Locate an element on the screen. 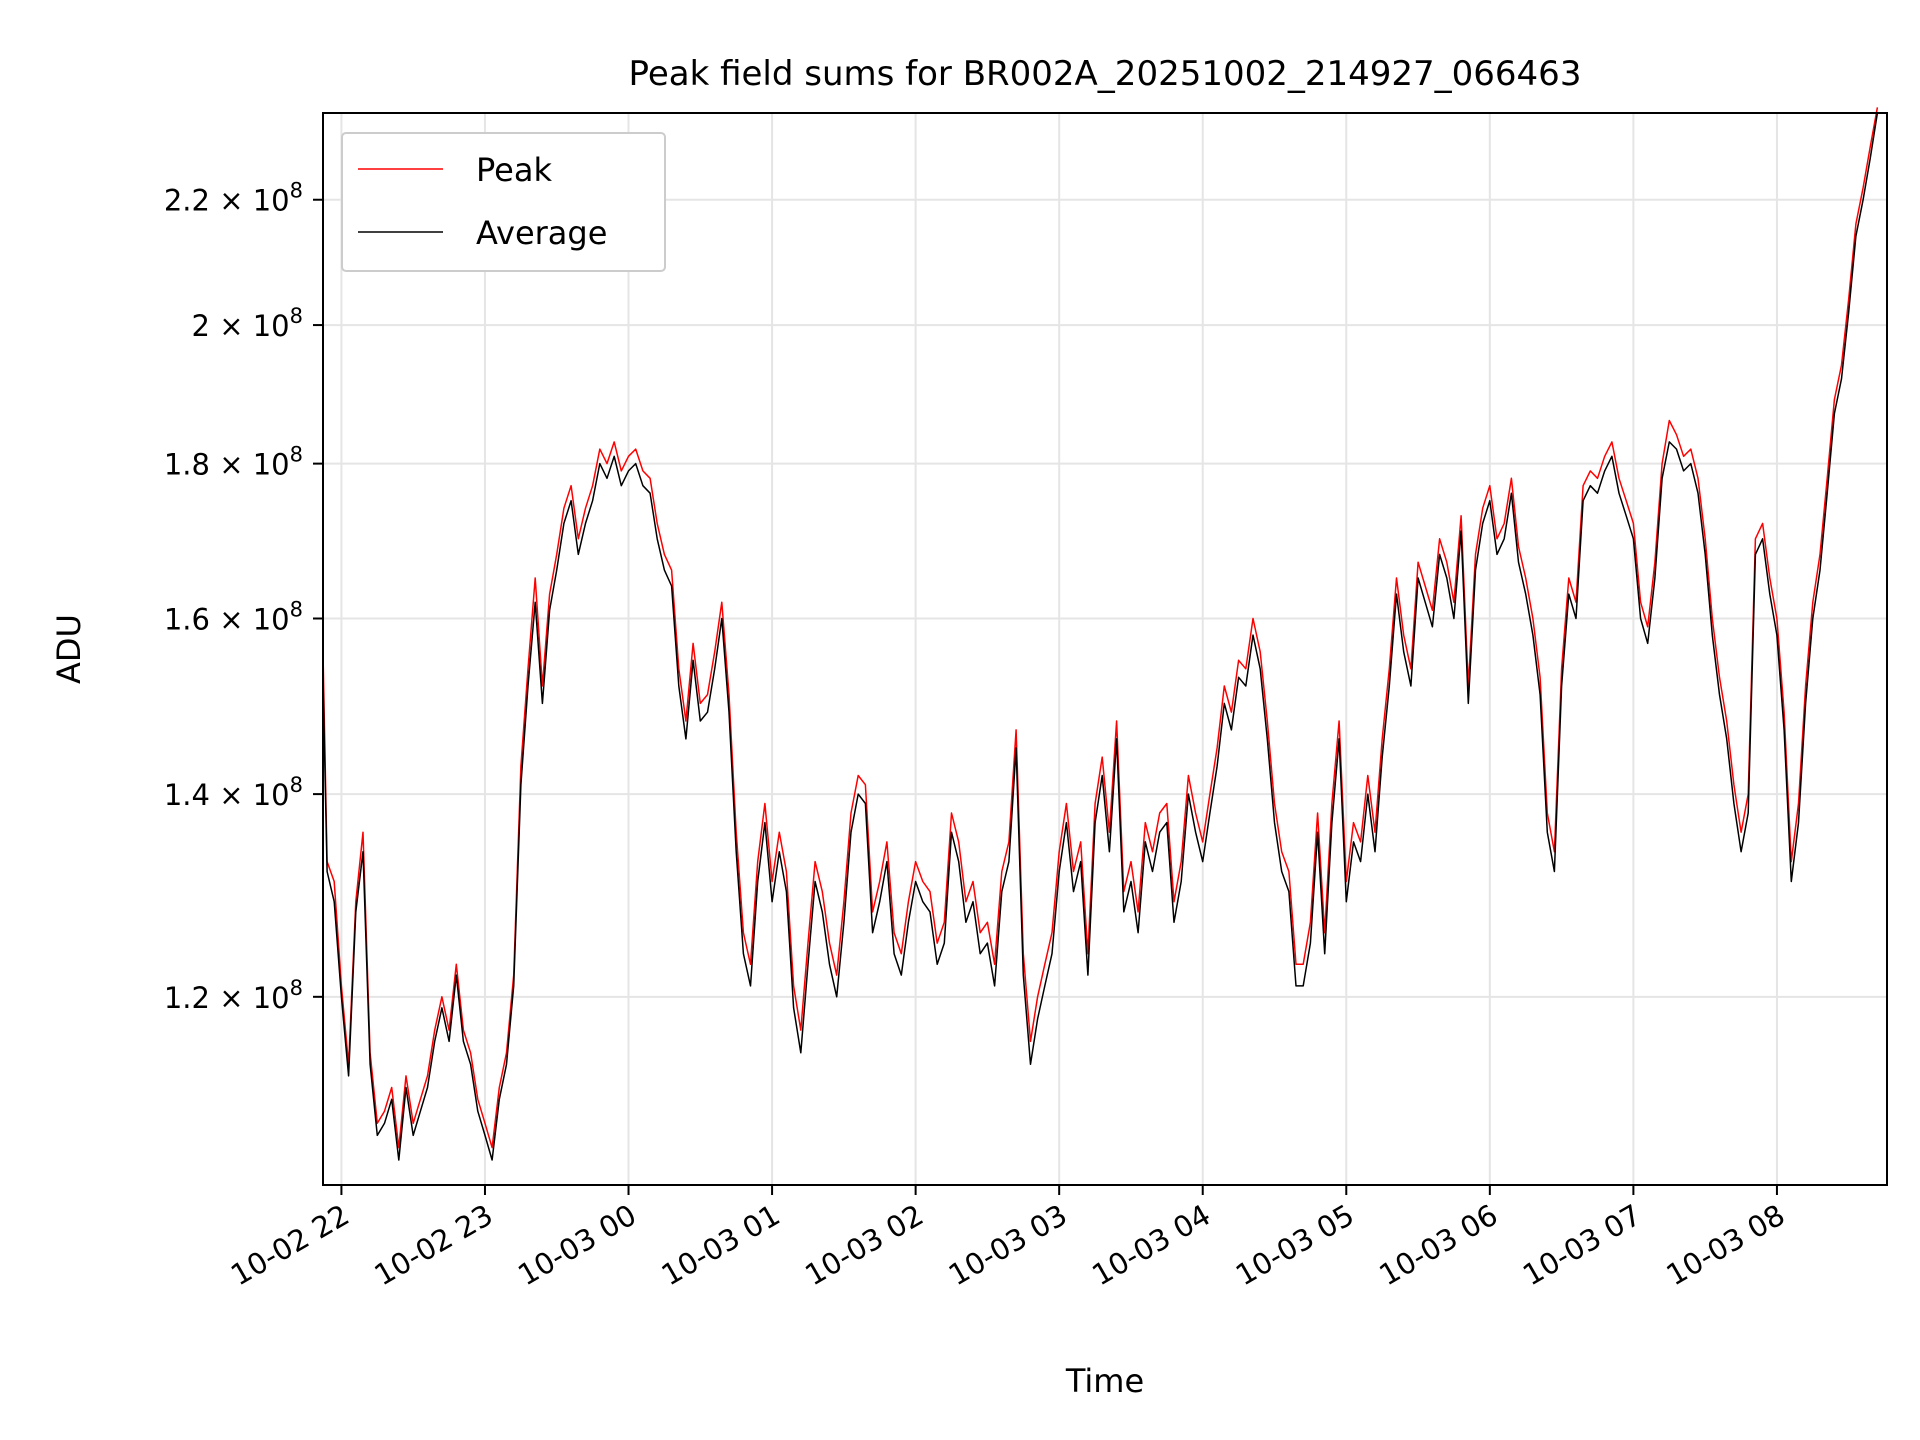 This screenshot has height=1440, width=1920. y-tick-label: 2.2 × 108 is located at coordinates (233, 198).